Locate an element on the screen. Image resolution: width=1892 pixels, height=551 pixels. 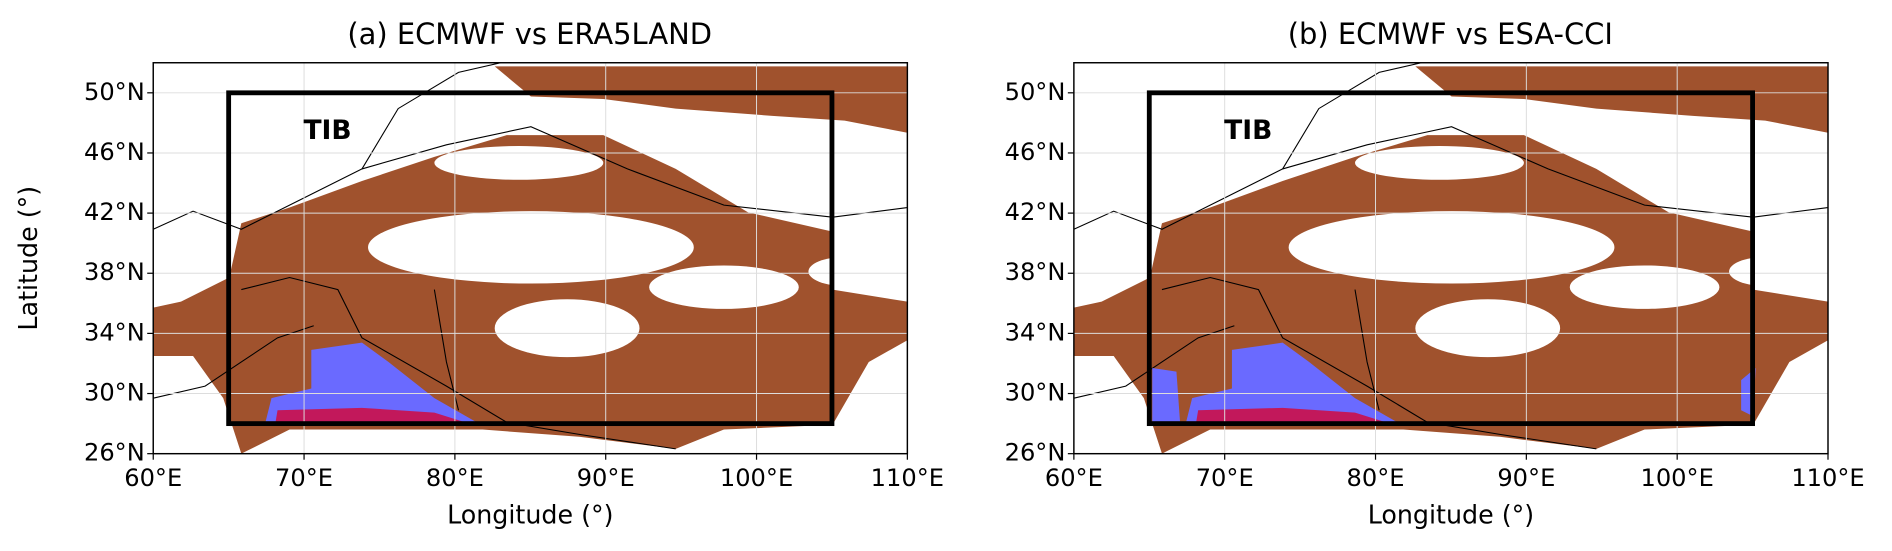
panel-title: (b) ECMWF vs ESA-CCI is located at coordinates (1450, 34).